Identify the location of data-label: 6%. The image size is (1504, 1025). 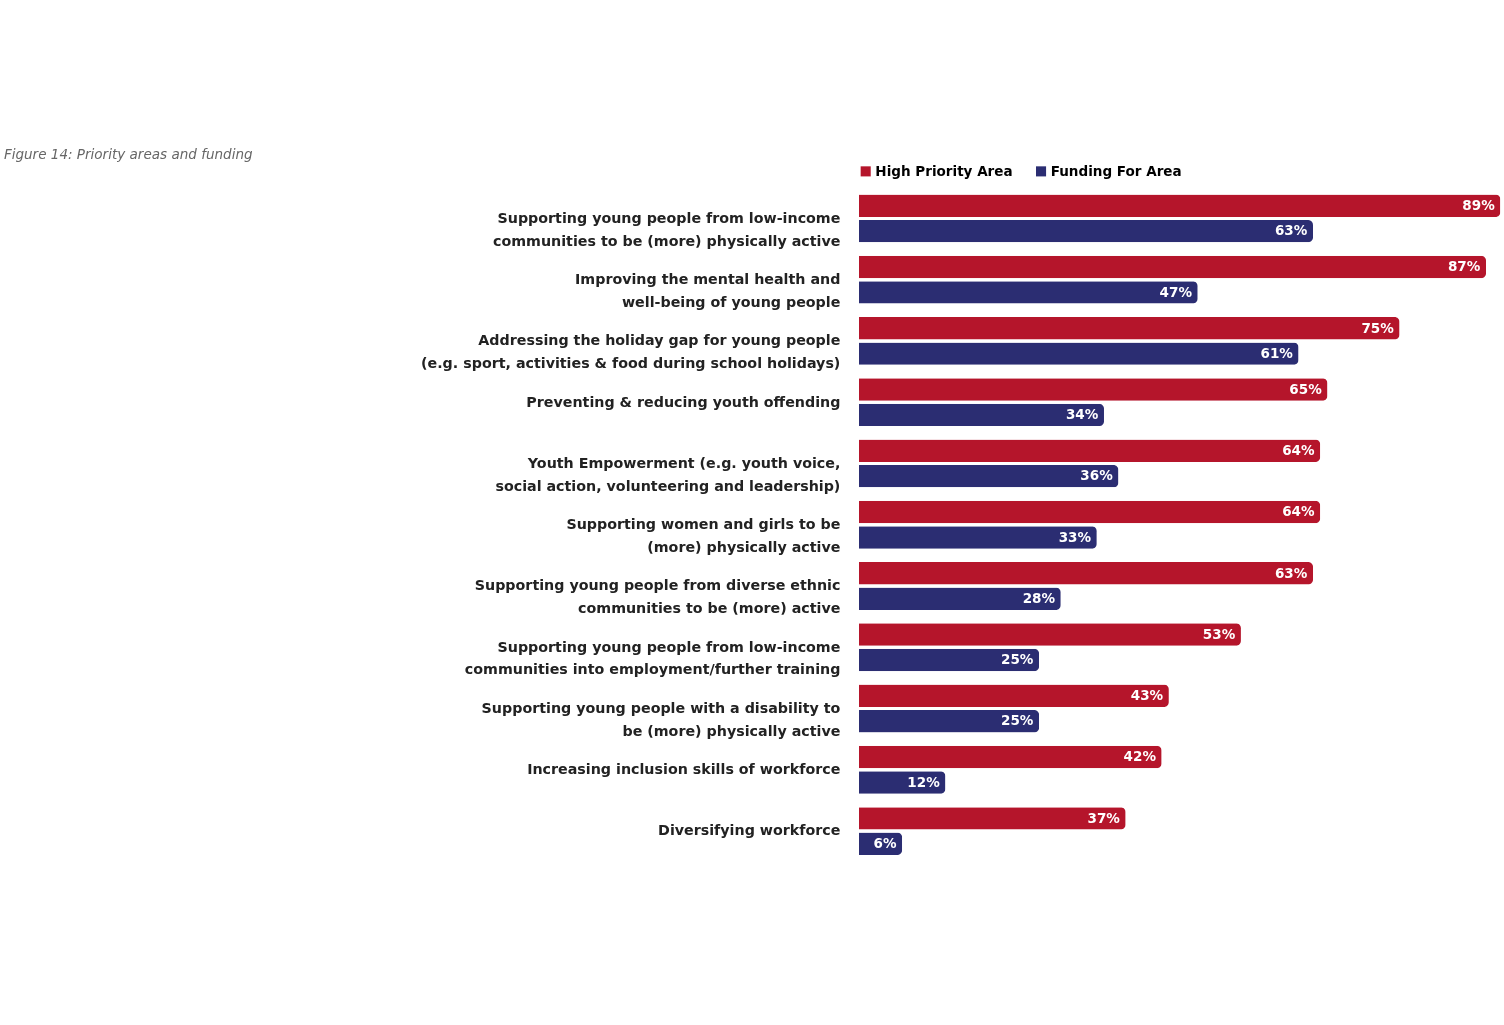
(885, 843).